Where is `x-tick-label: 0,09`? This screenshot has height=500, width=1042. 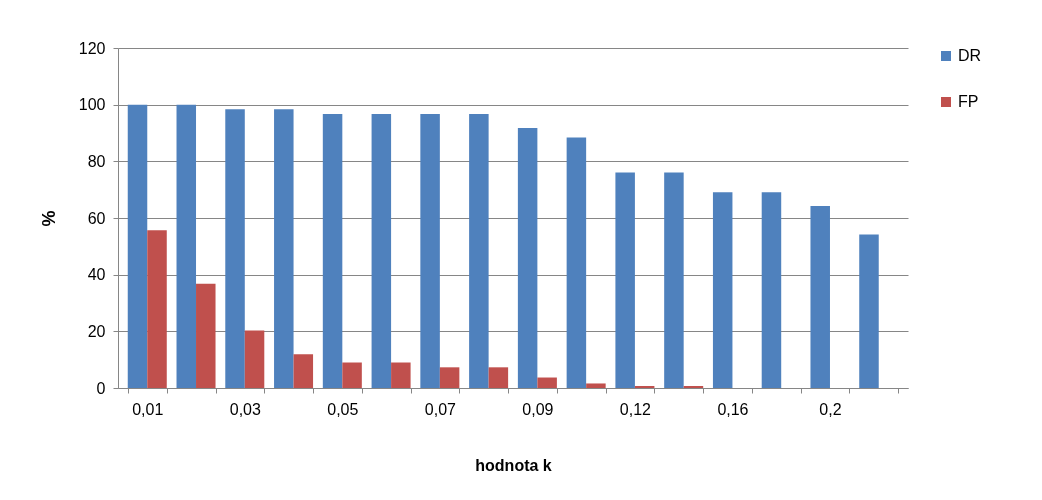
x-tick-label: 0,09 is located at coordinates (538, 409).